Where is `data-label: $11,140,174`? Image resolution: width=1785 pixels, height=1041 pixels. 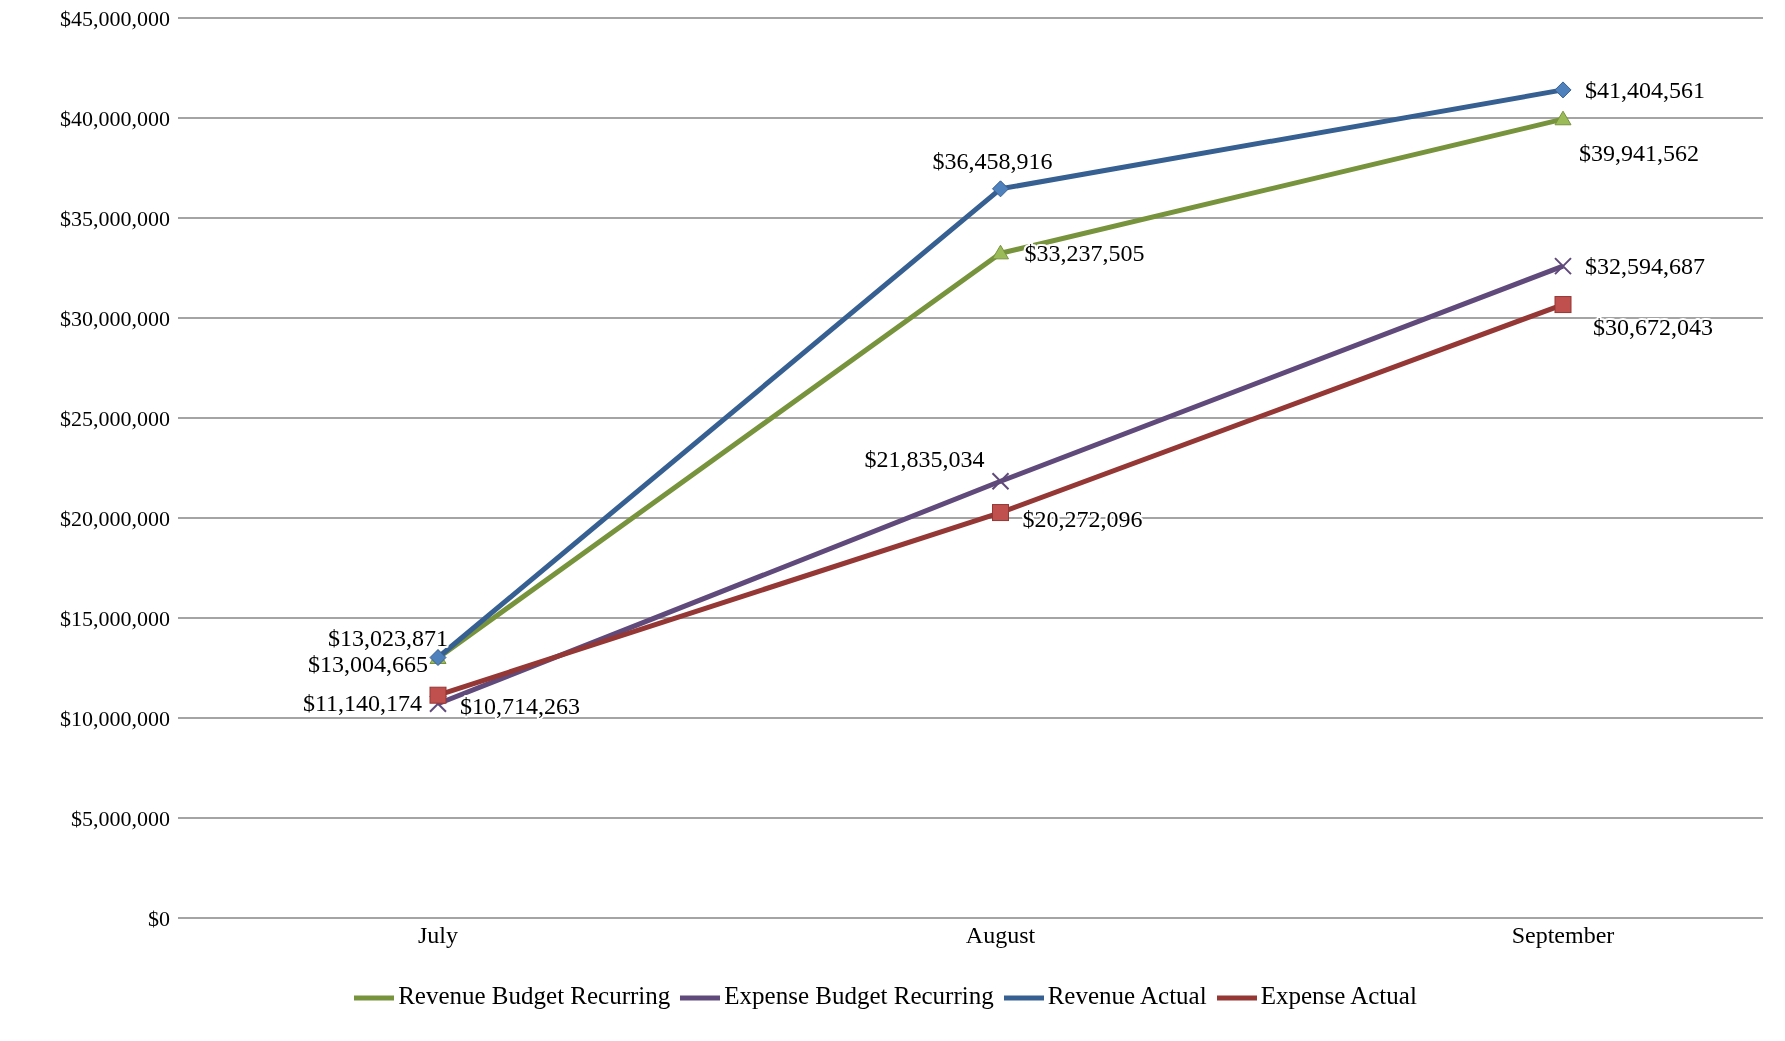
data-label: $11,140,174 is located at coordinates (362, 703).